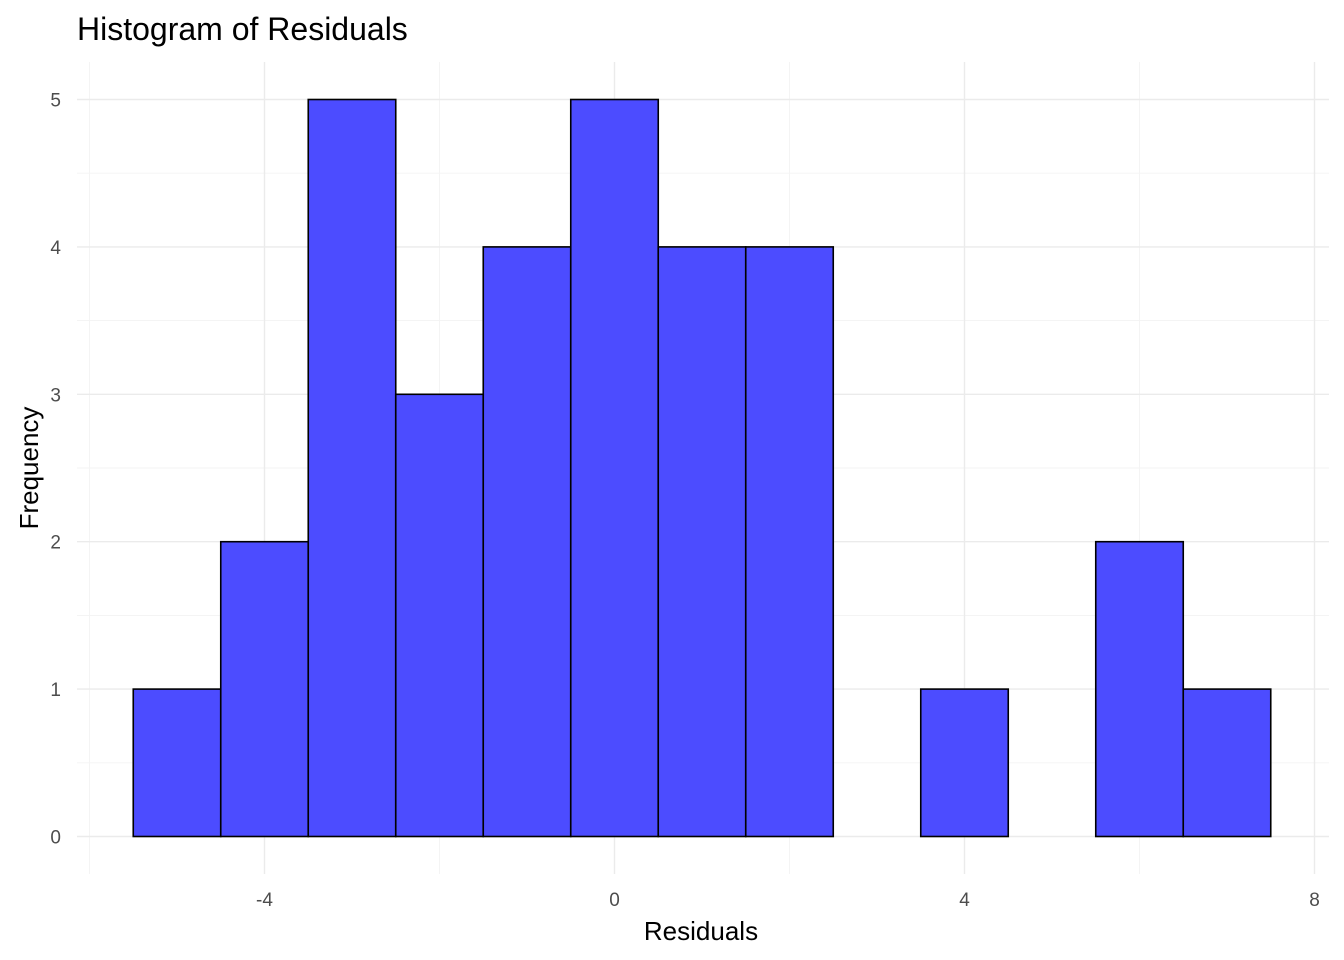  Describe the element at coordinates (1314, 900) in the screenshot. I see `x-tick-label: 8` at that location.